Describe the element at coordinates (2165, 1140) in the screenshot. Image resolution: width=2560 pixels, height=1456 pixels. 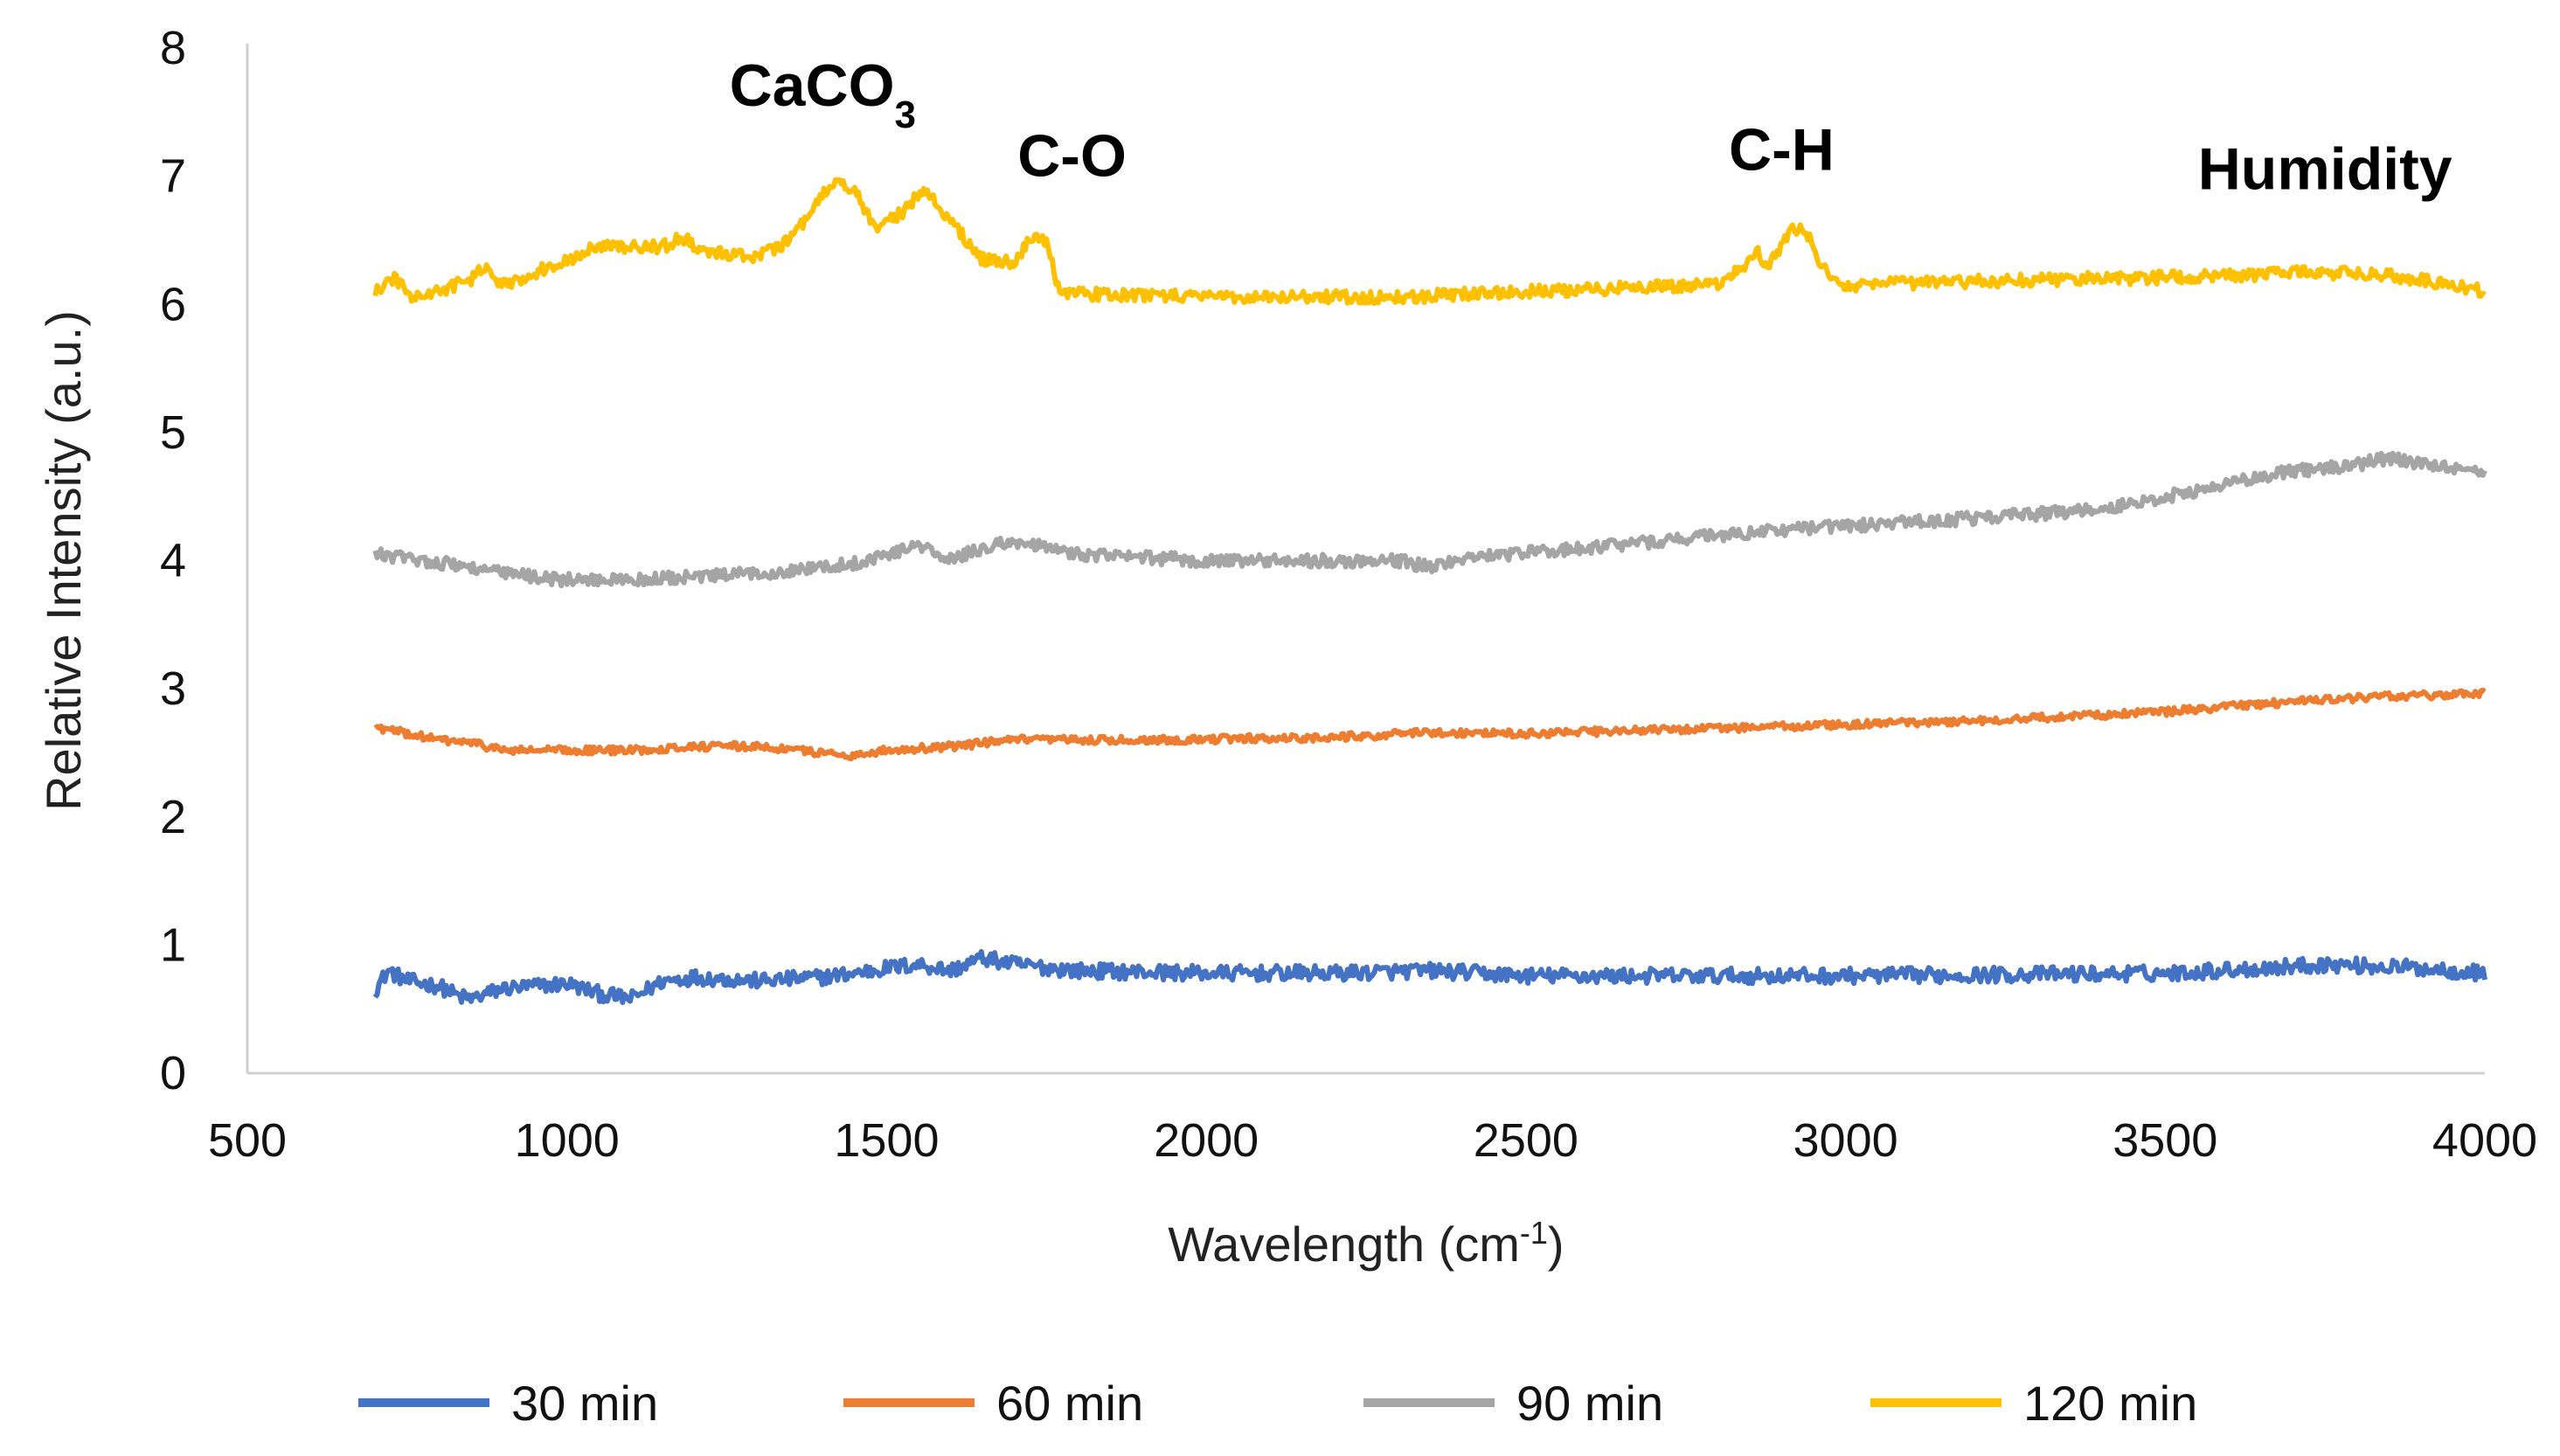
I see `x-tick-label: 3500` at that location.